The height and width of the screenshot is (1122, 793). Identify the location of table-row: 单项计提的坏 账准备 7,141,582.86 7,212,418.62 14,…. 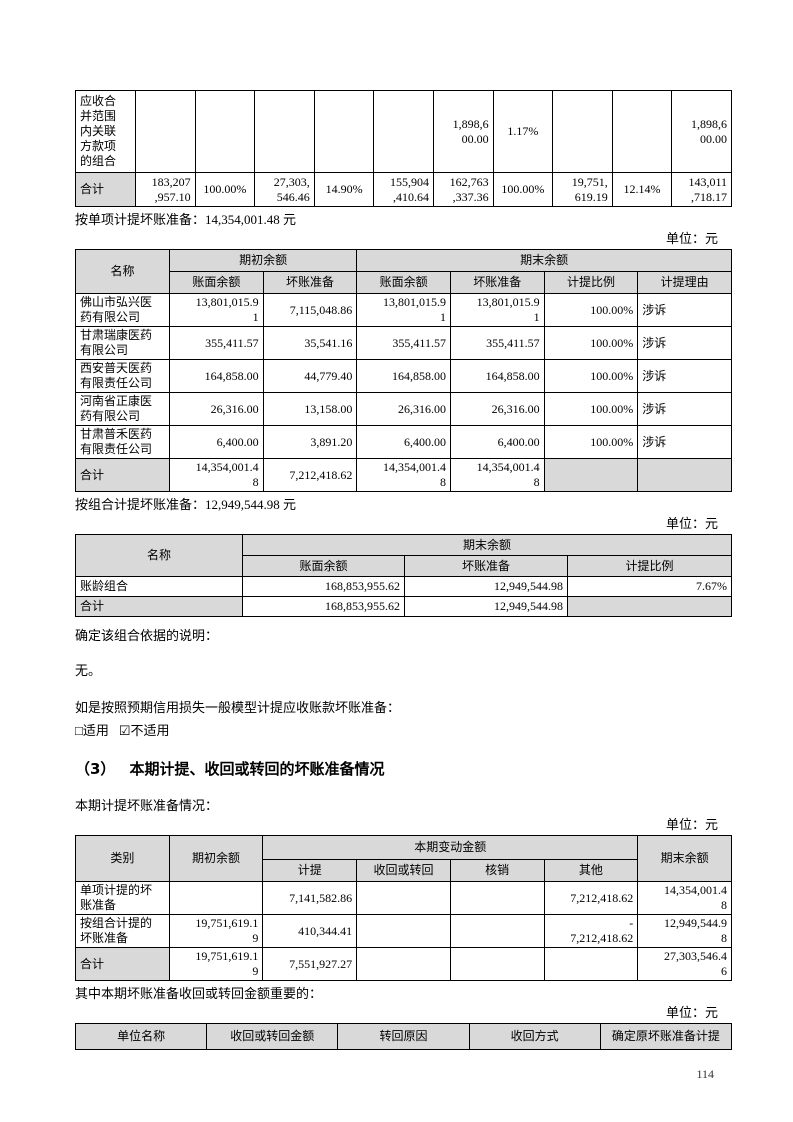
(403, 898).